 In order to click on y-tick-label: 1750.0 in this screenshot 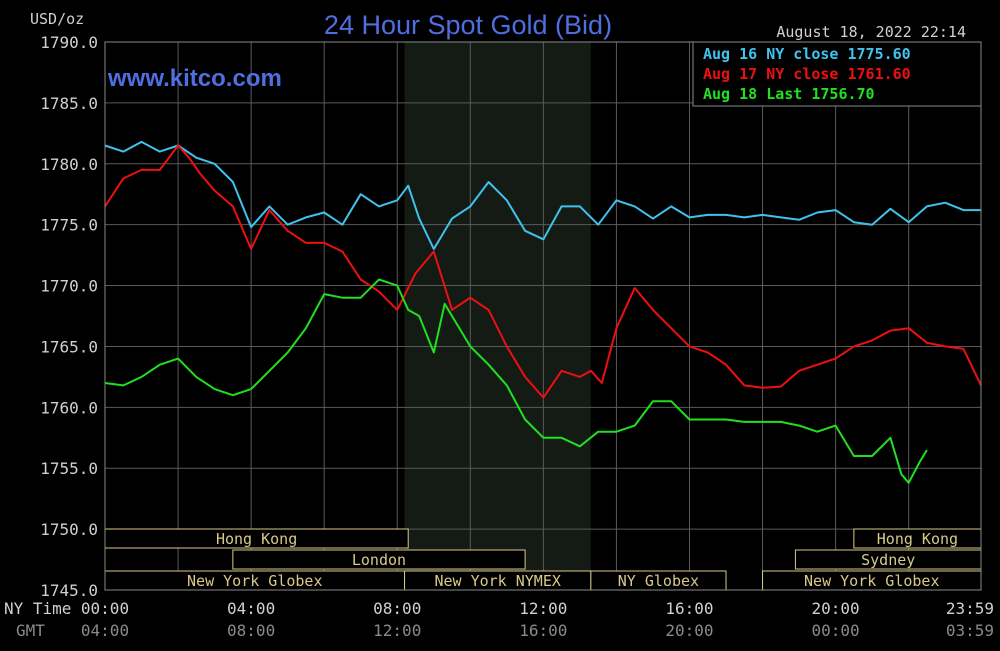, I will do `click(69, 529)`.